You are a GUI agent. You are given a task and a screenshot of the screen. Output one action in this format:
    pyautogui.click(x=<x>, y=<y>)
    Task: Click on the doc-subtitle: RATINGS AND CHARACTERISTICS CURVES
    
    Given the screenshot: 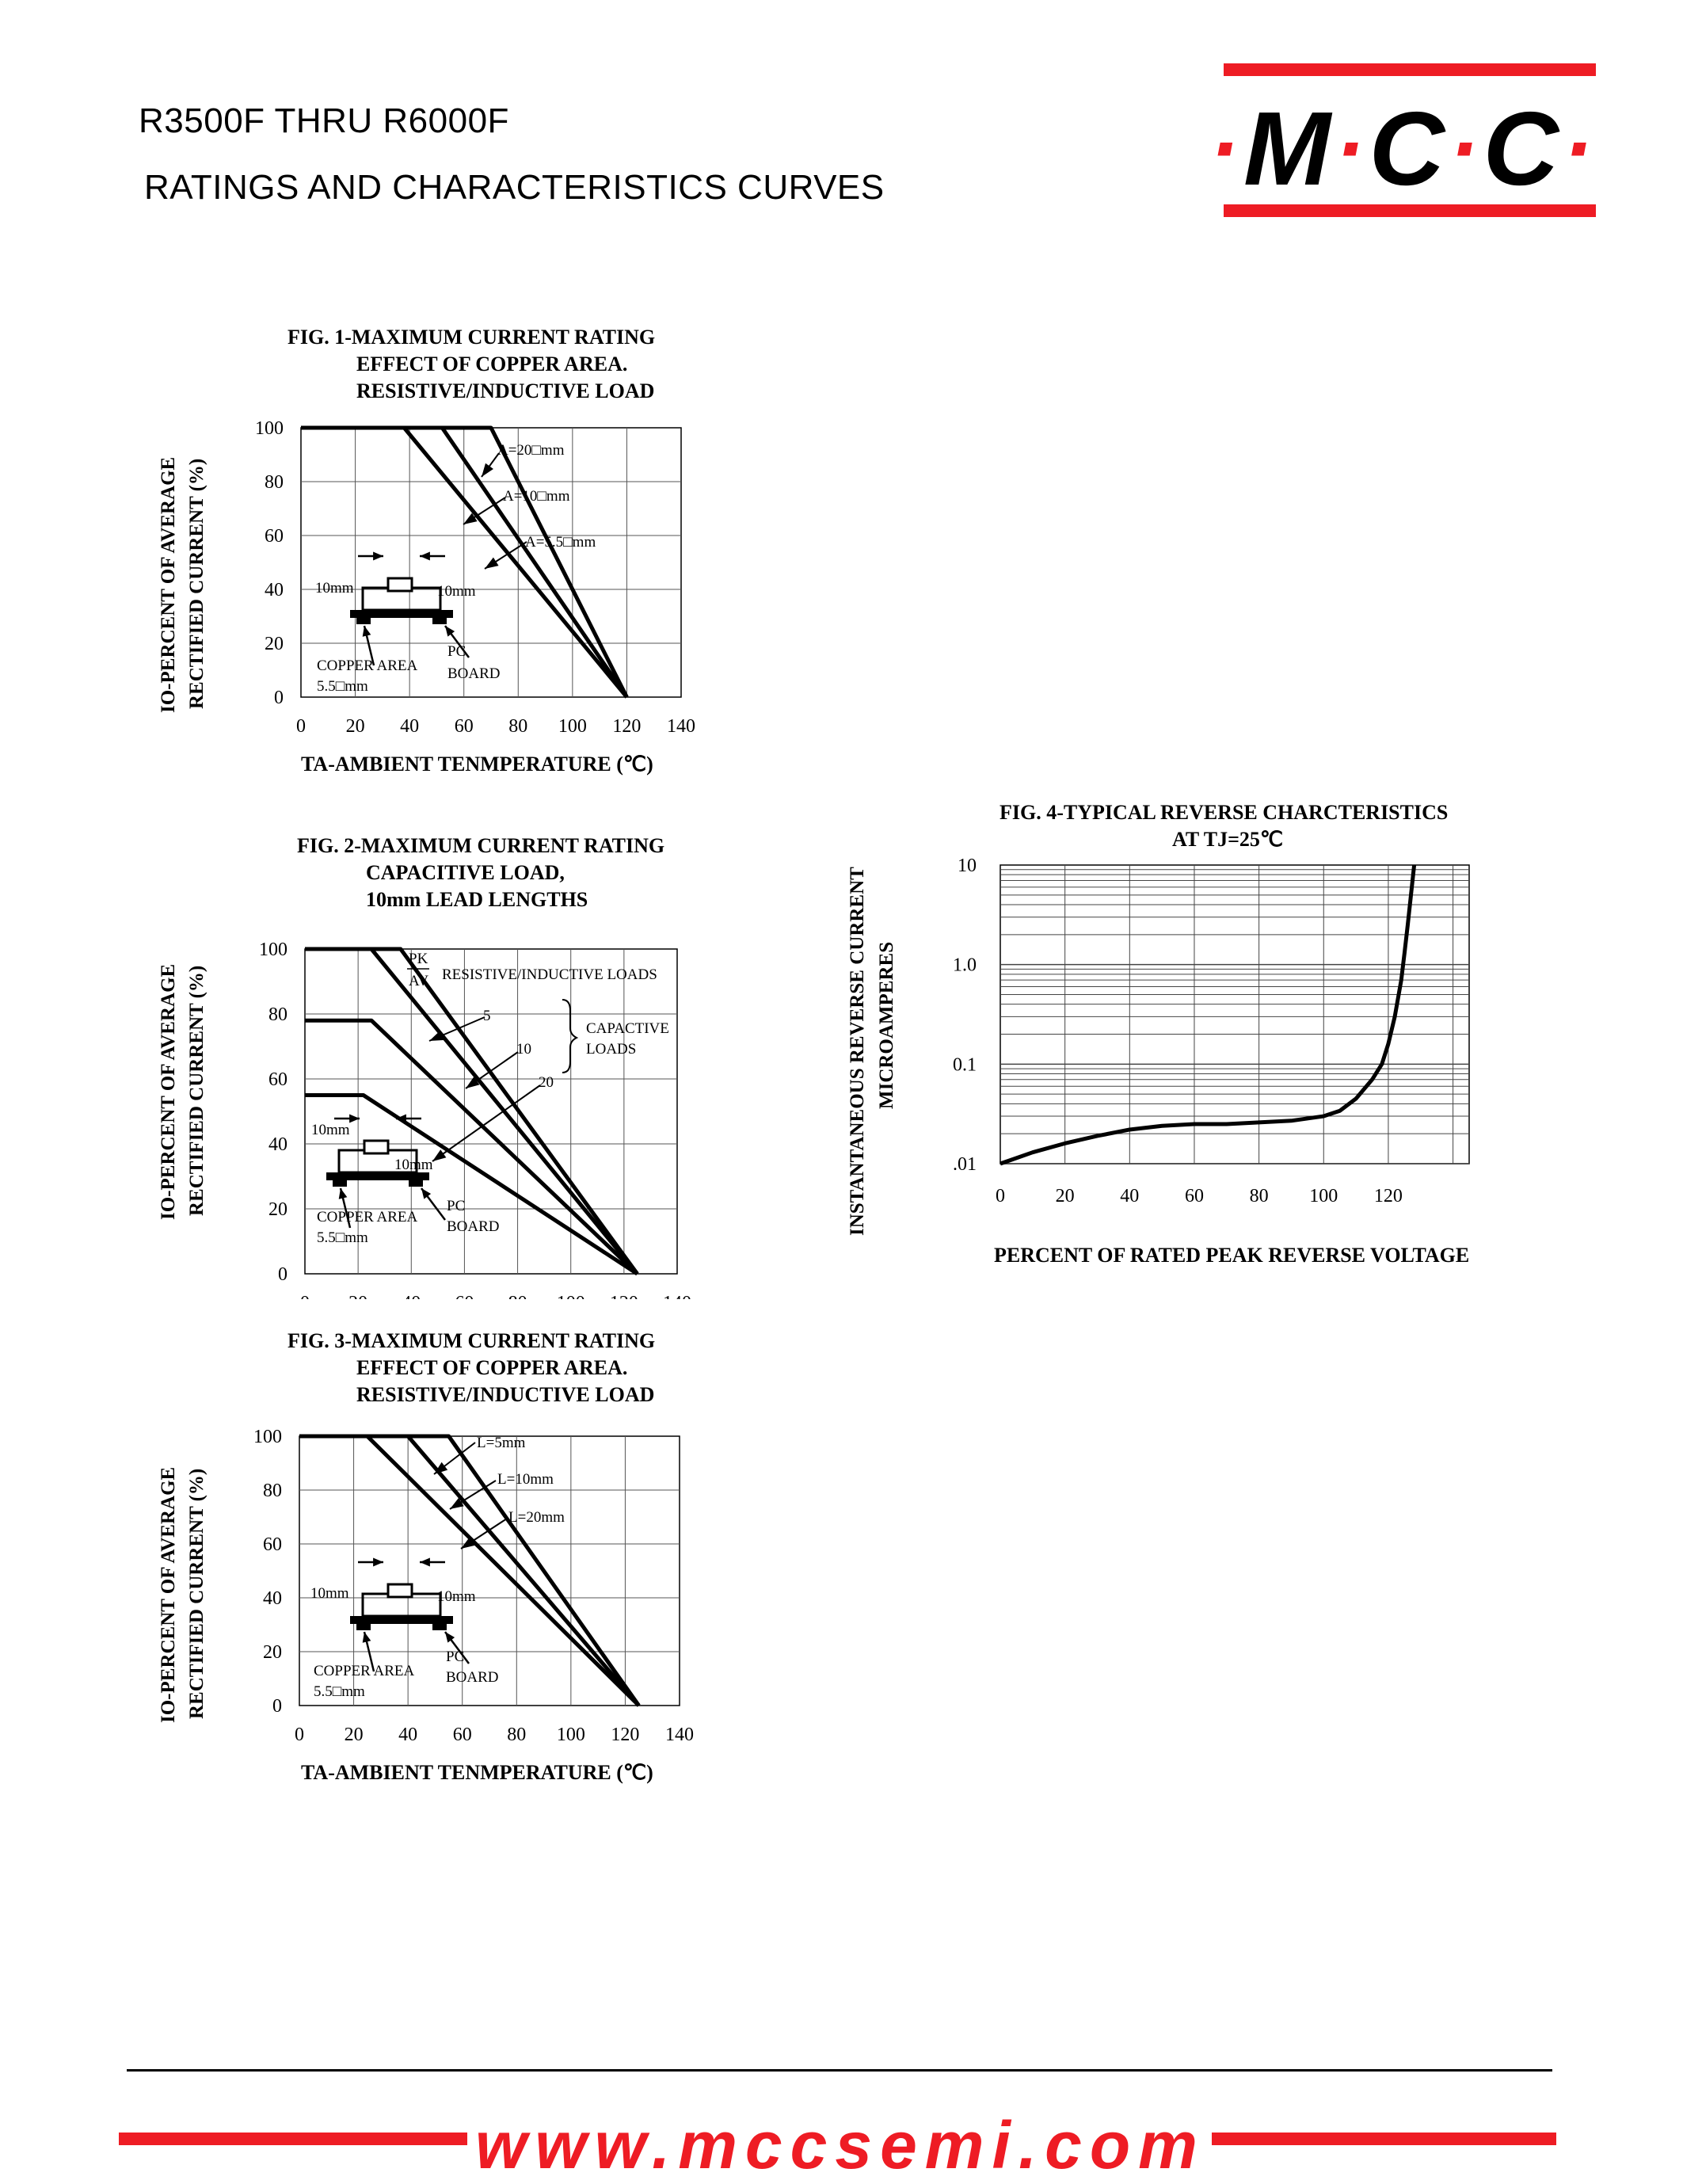 What is the action you would take?
    pyautogui.click(x=514, y=187)
    